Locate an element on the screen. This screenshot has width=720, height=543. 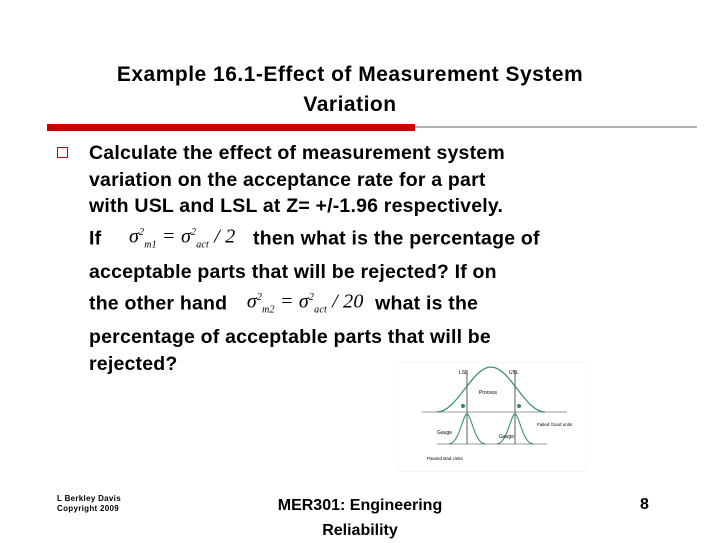
equation-1: σ2m1 = σ2act / 2 is located at coordinates (182, 238).